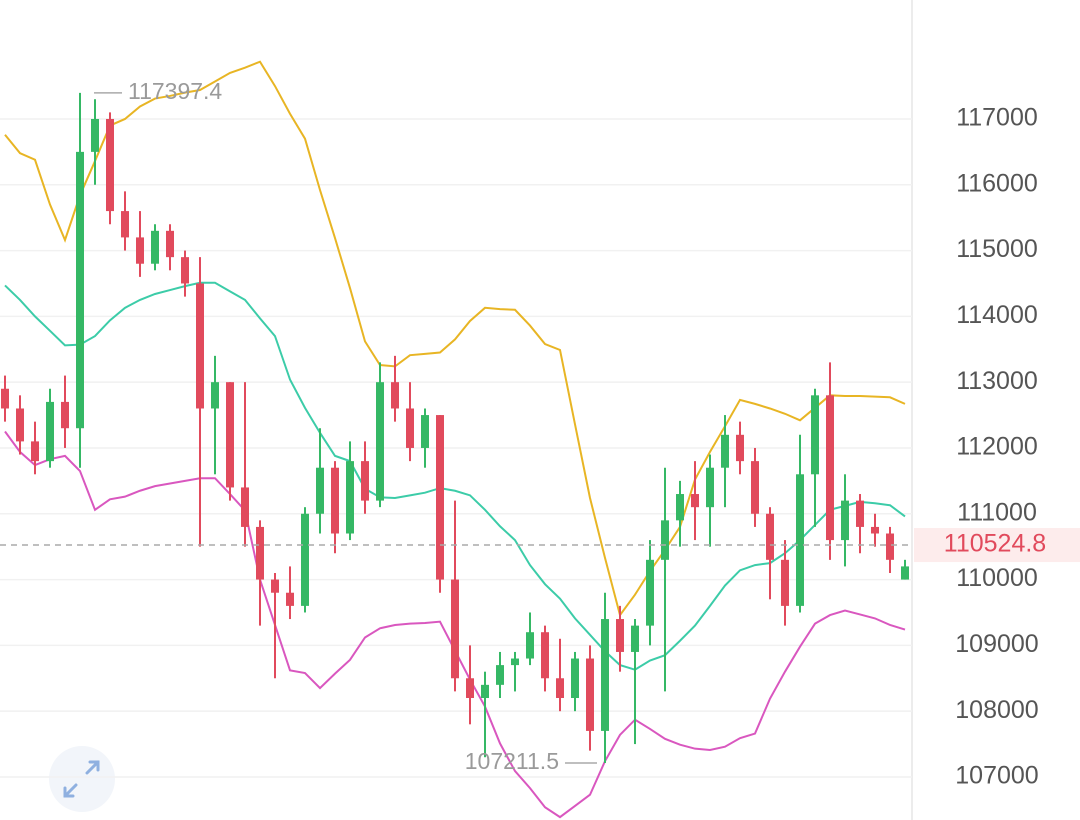 The width and height of the screenshot is (1080, 820). I want to click on high-label: 117397.4, so click(175, 91).